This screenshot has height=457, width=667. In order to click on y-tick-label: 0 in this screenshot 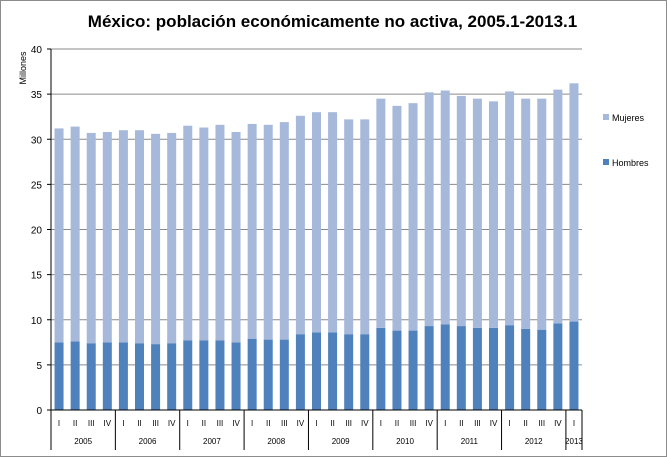, I will do `click(39, 411)`.